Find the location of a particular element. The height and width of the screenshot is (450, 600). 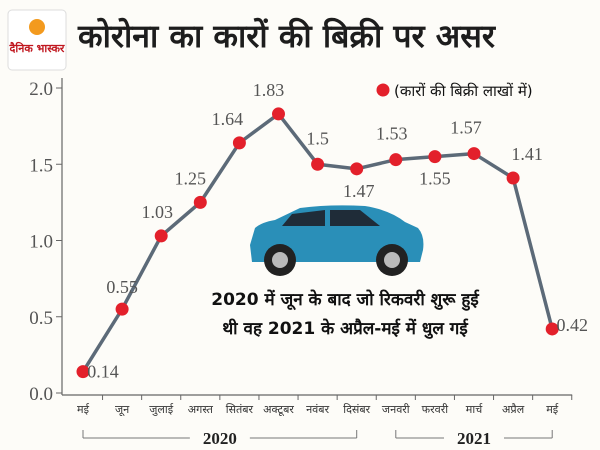

value-label: 1.53 is located at coordinates (392, 134).